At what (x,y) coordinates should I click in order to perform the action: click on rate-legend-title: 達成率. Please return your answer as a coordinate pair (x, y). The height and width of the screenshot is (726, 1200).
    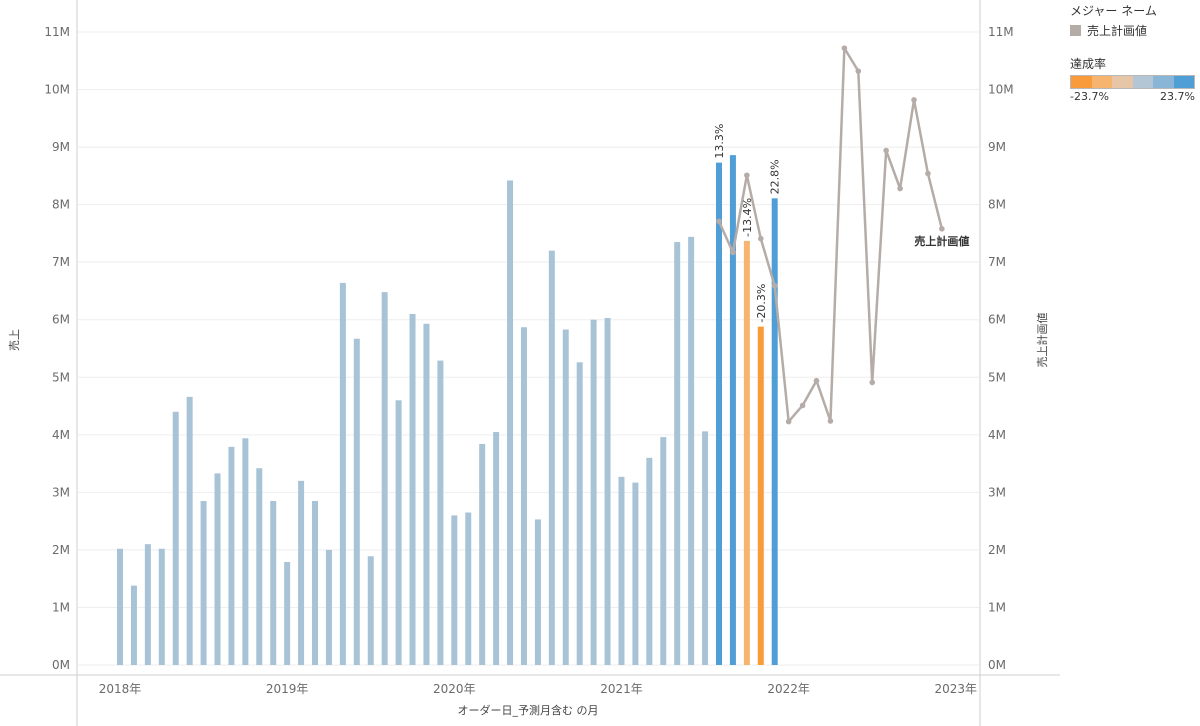
    Looking at the image, I should click on (1088, 64).